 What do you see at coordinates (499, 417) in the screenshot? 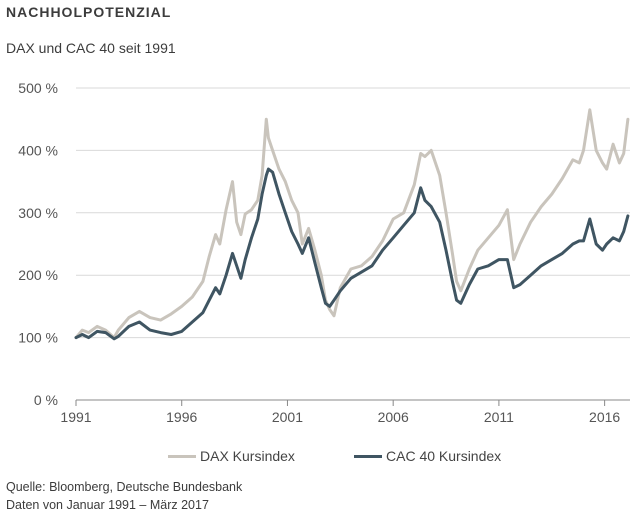
I see `x-tick-label: 2011` at bounding box center [499, 417].